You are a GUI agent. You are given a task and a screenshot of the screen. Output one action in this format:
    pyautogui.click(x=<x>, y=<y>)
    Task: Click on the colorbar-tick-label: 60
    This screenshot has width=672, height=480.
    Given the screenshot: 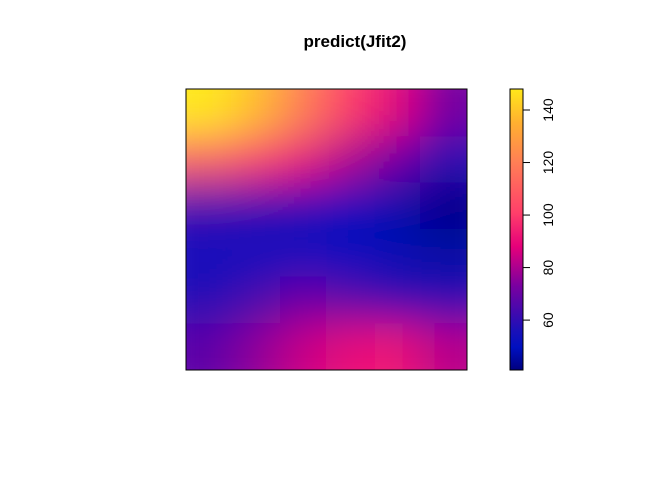 What is the action you would take?
    pyautogui.click(x=548, y=320)
    